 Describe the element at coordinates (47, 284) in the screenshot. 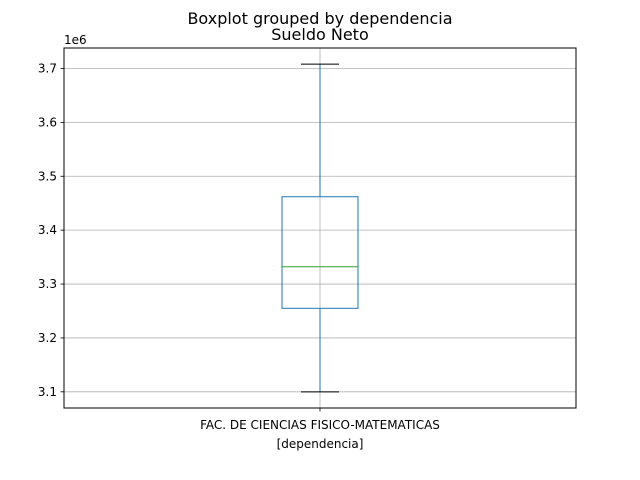

I see `y-tick-label: 3.3` at that location.